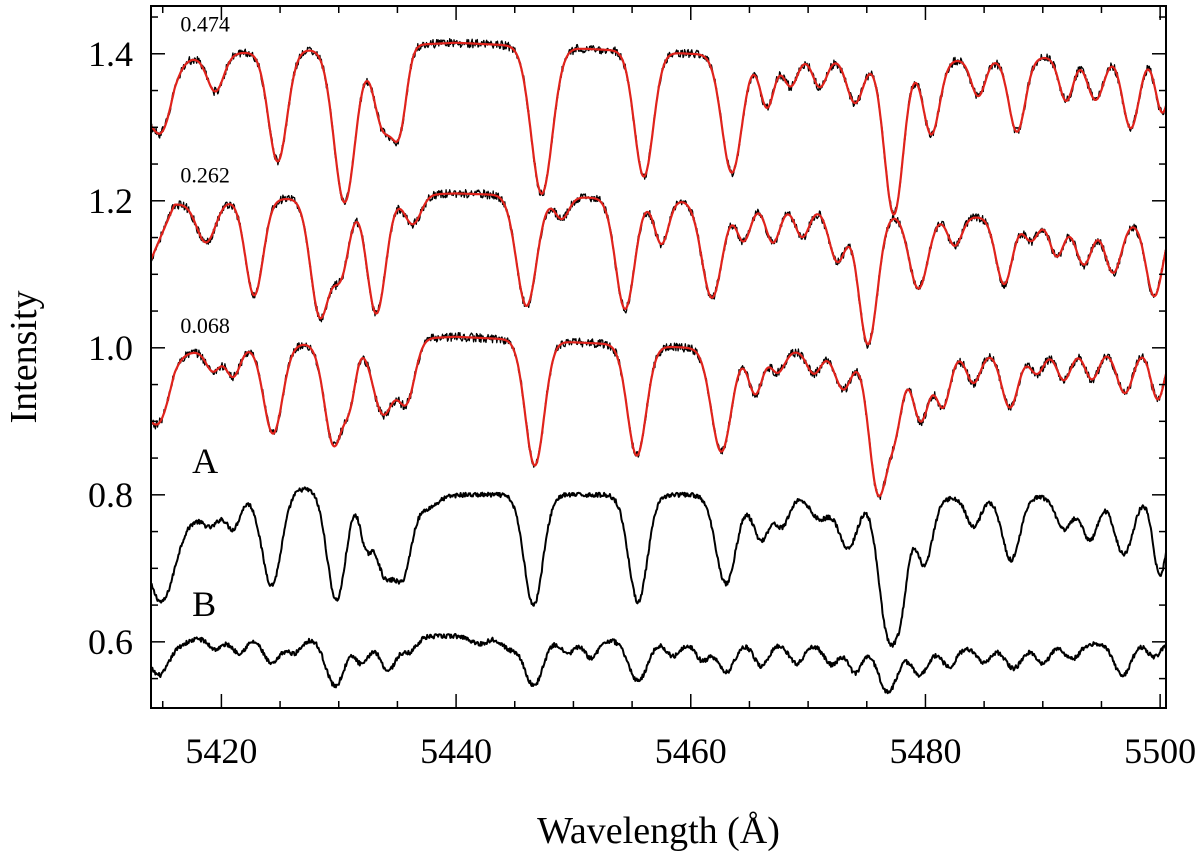 Image resolution: width=1200 pixels, height=860 pixels. Describe the element at coordinates (205, 325) in the screenshot. I see `phase-label: 0.068` at that location.